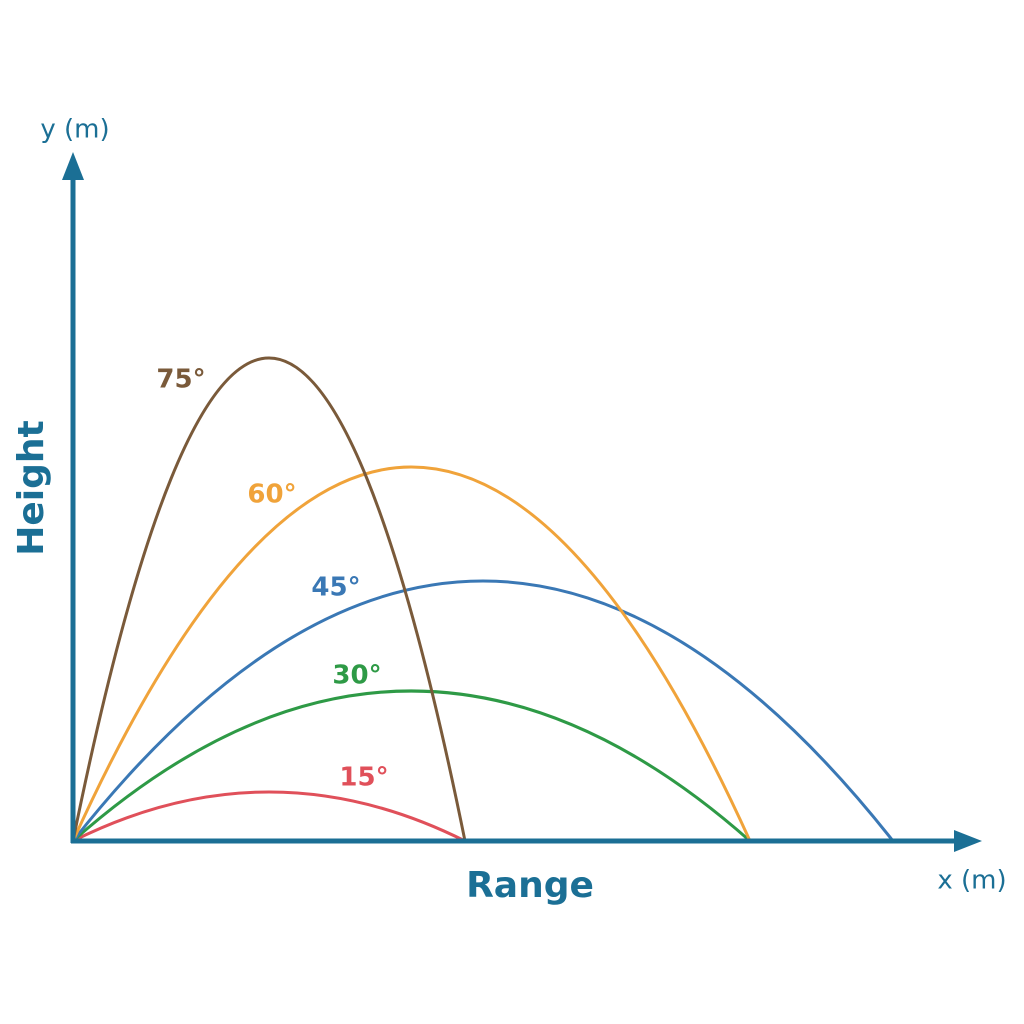 The width and height of the screenshot is (1024, 1024). I want to click on x-title: Range, so click(530, 885).